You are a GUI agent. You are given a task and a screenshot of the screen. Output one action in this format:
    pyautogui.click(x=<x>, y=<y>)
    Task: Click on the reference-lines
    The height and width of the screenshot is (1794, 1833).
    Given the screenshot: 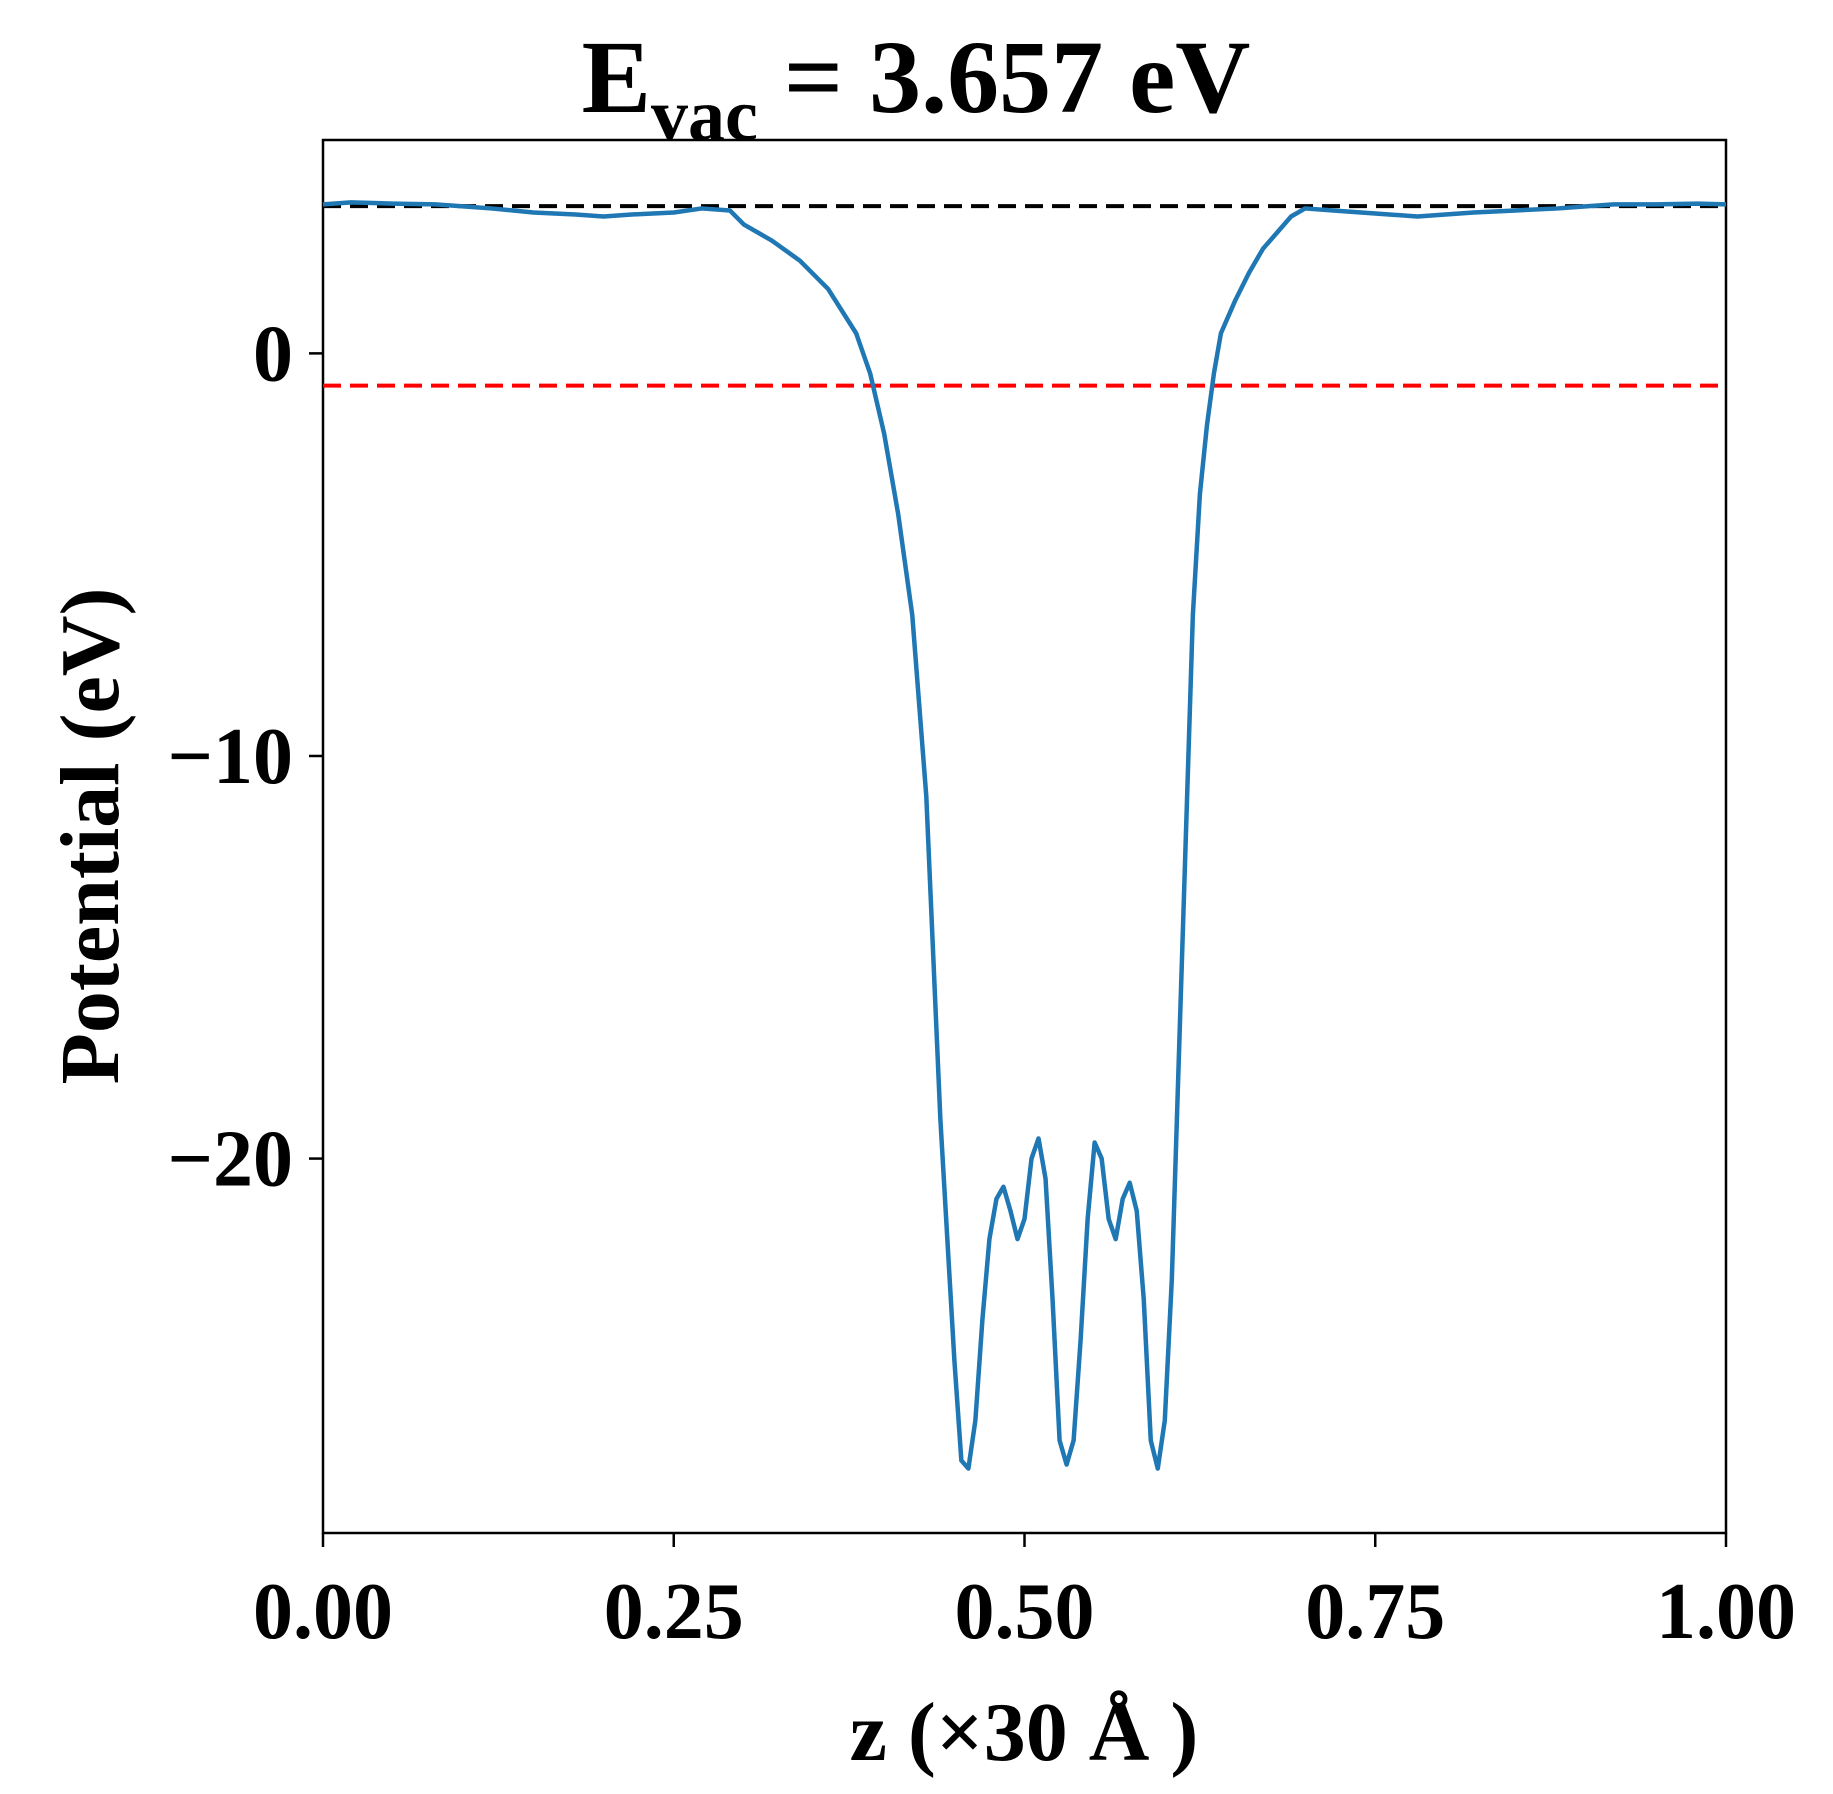 What is the action you would take?
    pyautogui.click(x=1024, y=296)
    